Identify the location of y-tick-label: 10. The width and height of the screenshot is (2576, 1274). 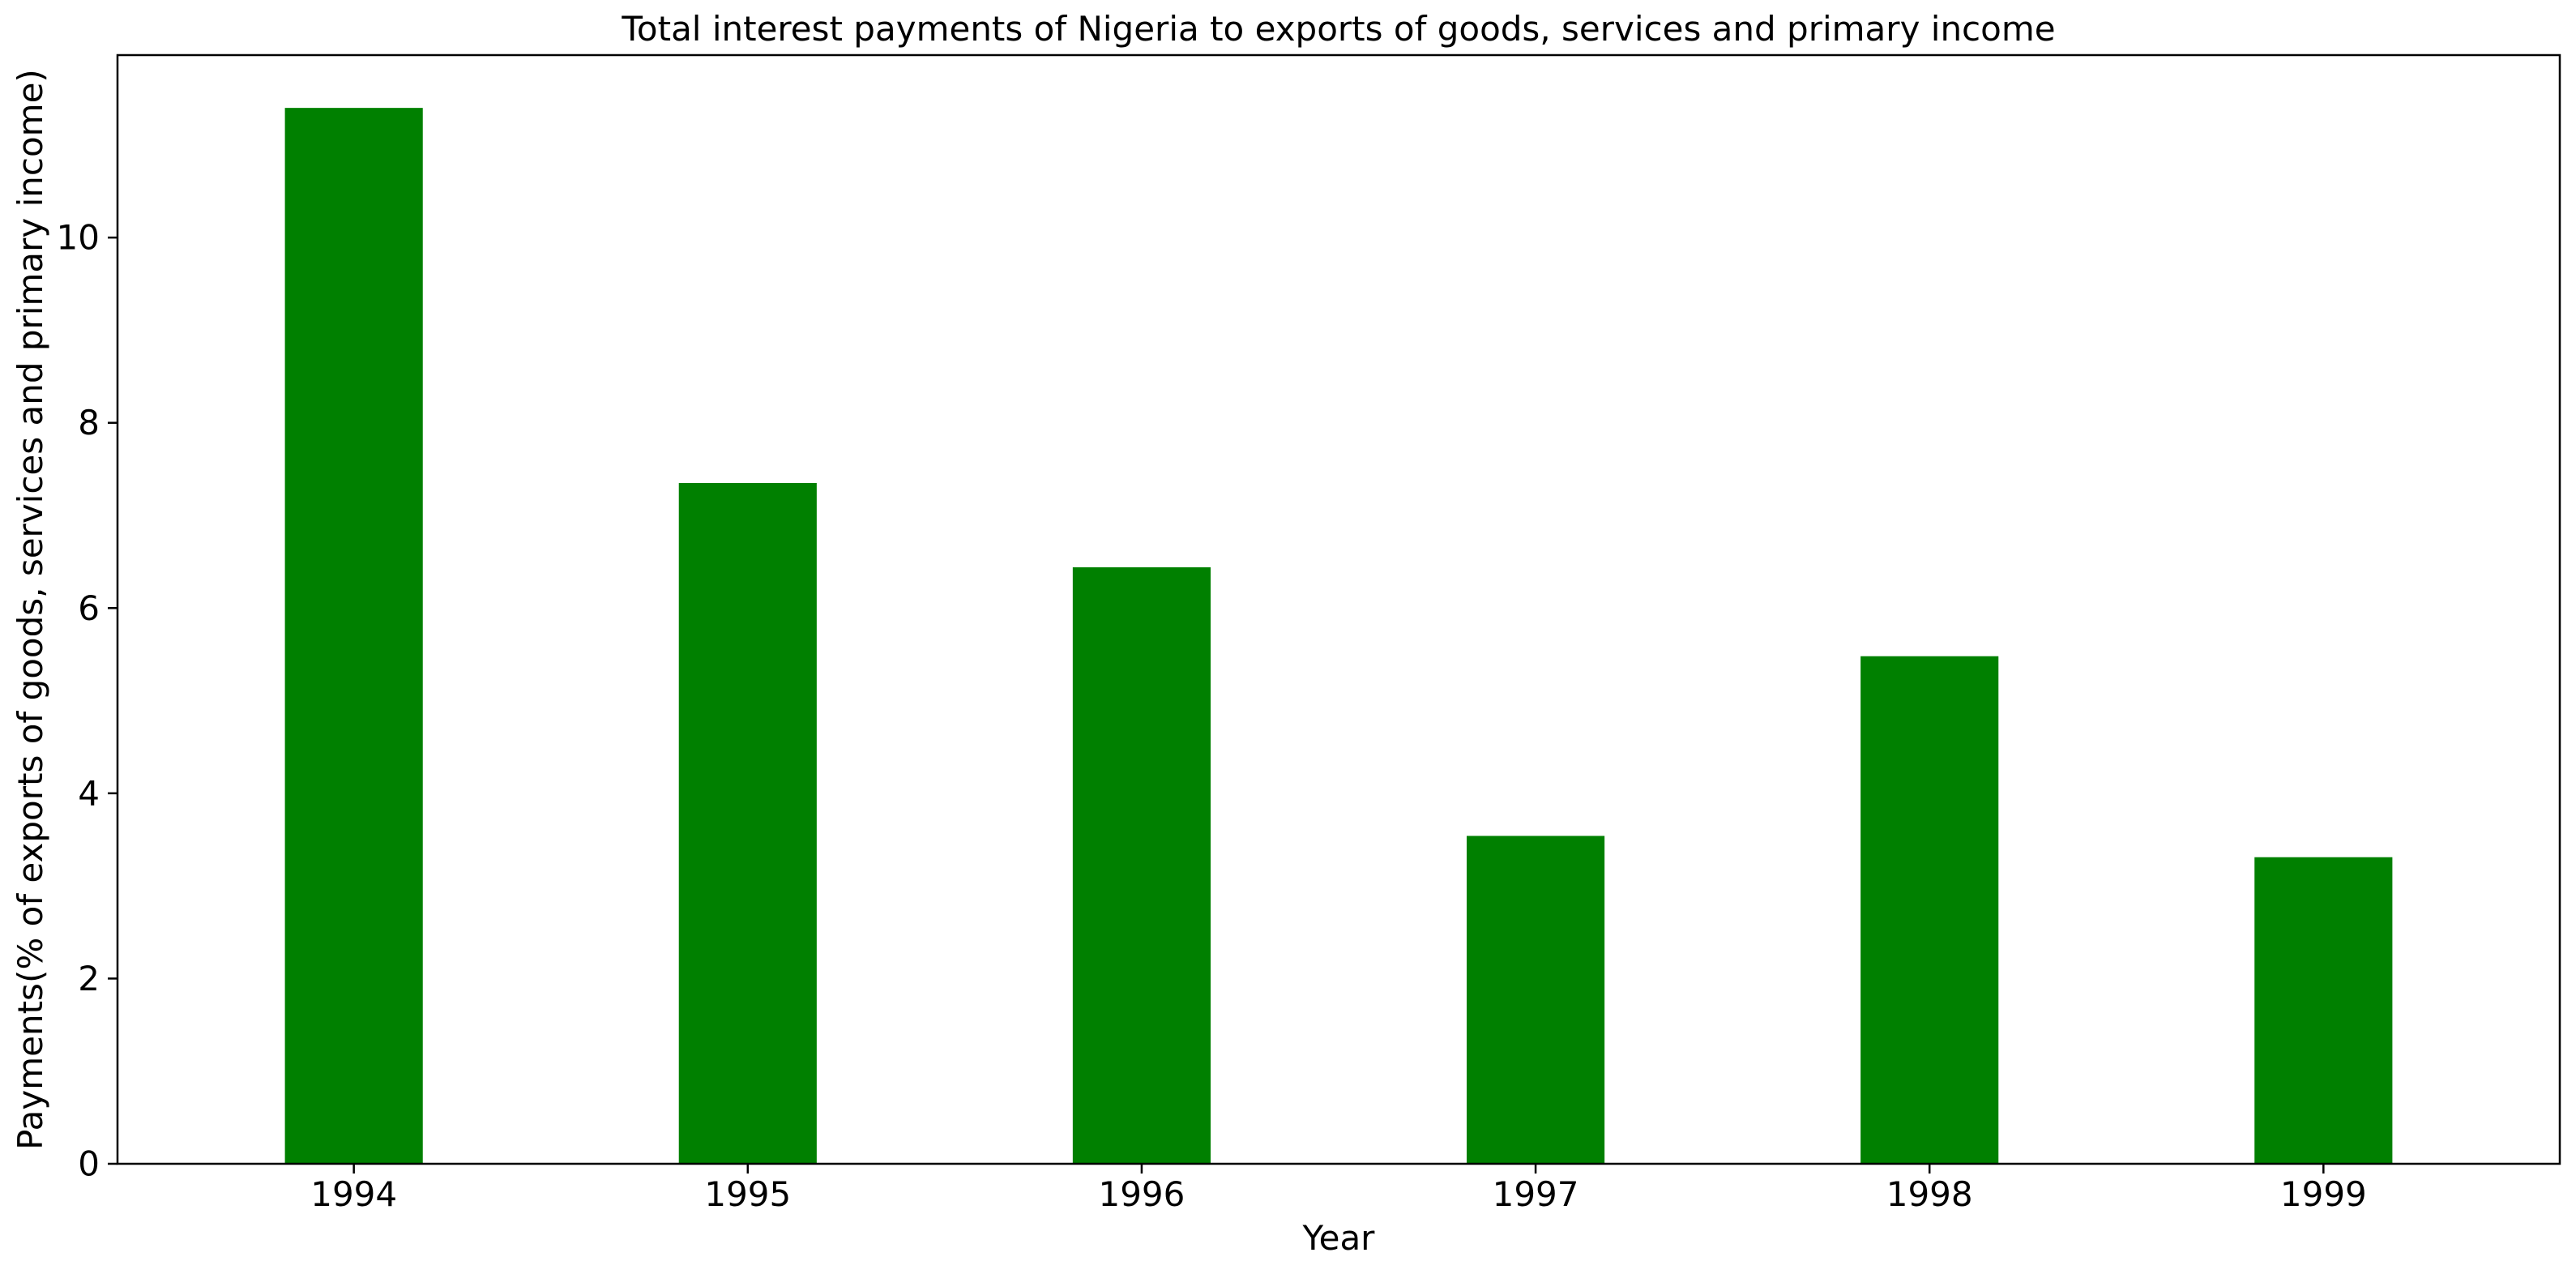
(78, 238).